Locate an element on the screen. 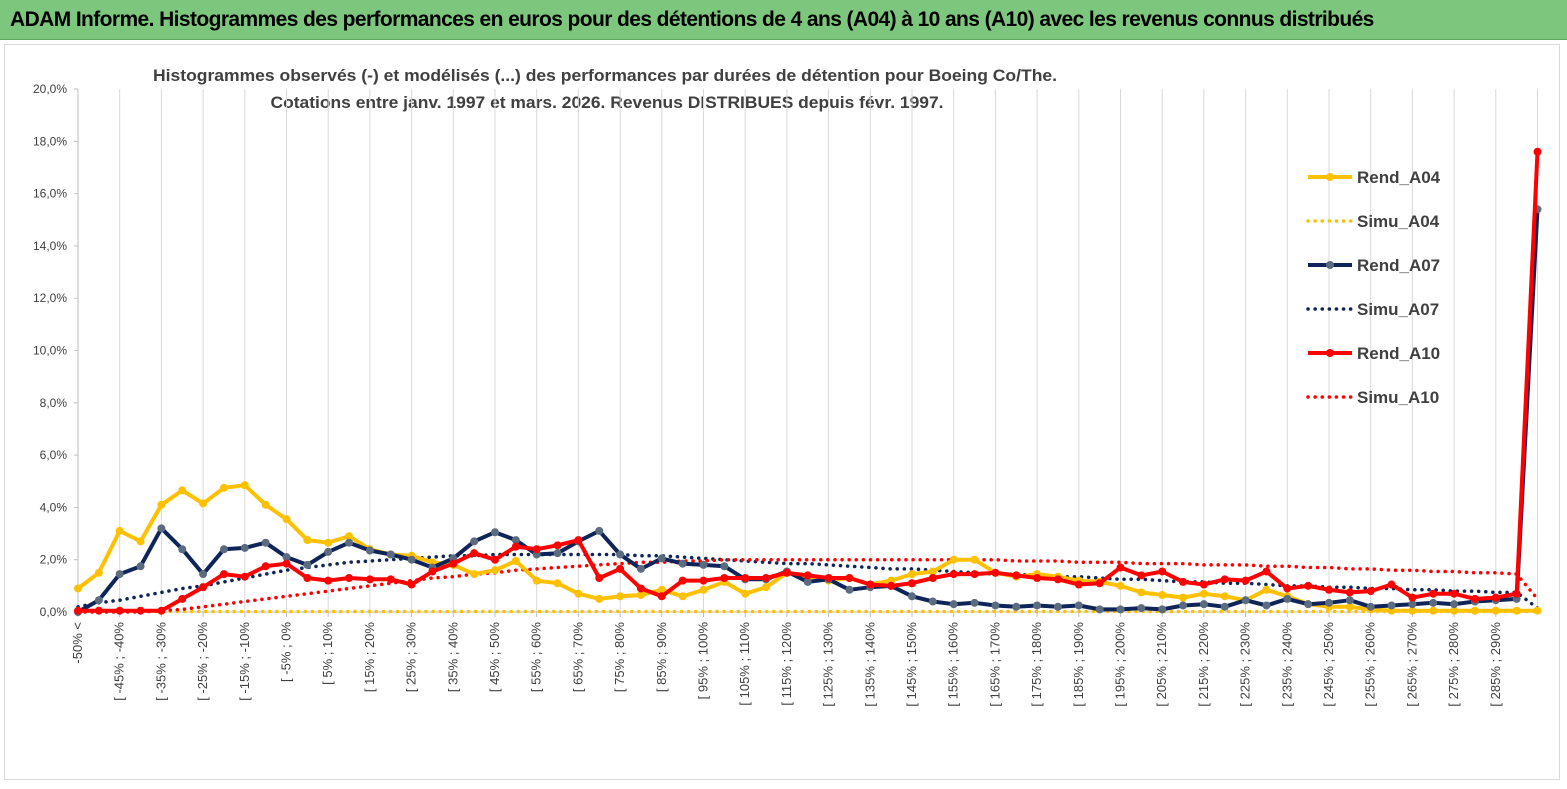  series-line-simu_a10 is located at coordinates (808, 585).